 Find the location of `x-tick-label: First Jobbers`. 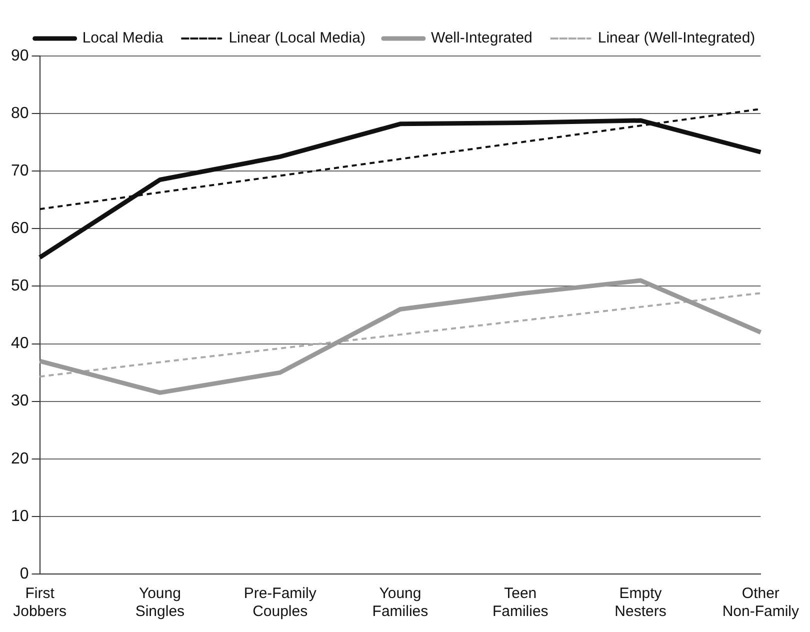

x-tick-label: First Jobbers is located at coordinates (39, 602).